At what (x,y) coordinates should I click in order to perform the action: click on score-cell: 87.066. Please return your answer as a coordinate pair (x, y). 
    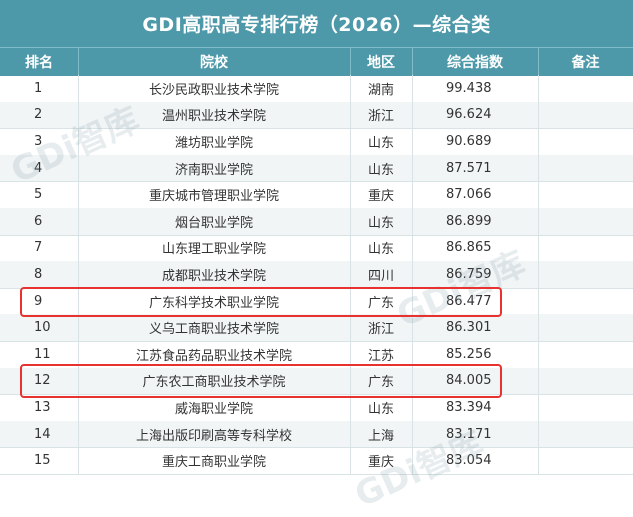
    Looking at the image, I should click on (469, 195).